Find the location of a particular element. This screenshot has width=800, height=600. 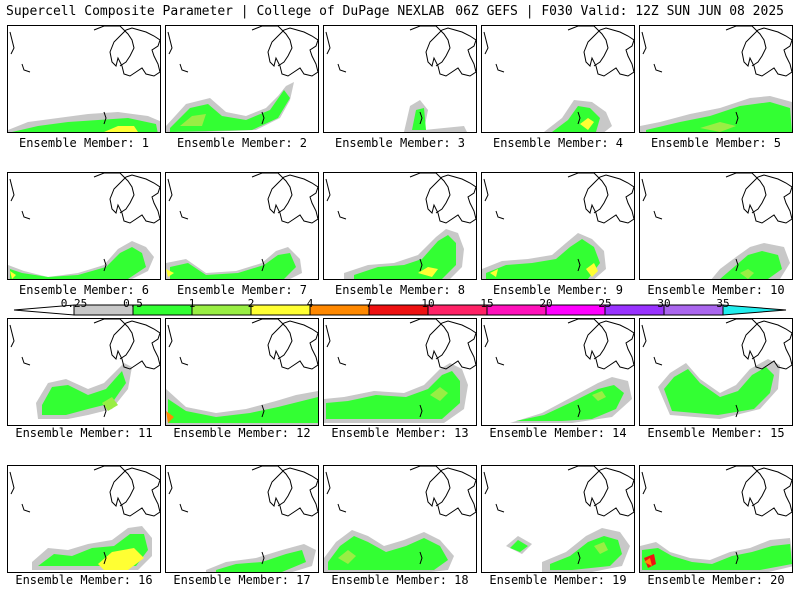

colorbar-tick-label: 2 is located at coordinates (251, 303).